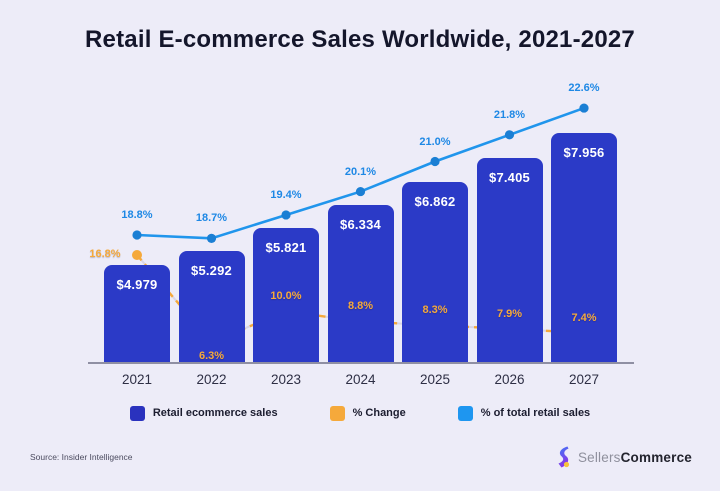 Image resolution: width=720 pixels, height=491 pixels. What do you see at coordinates (465, 413) in the screenshot?
I see `legend-swatch-retail-share` at bounding box center [465, 413].